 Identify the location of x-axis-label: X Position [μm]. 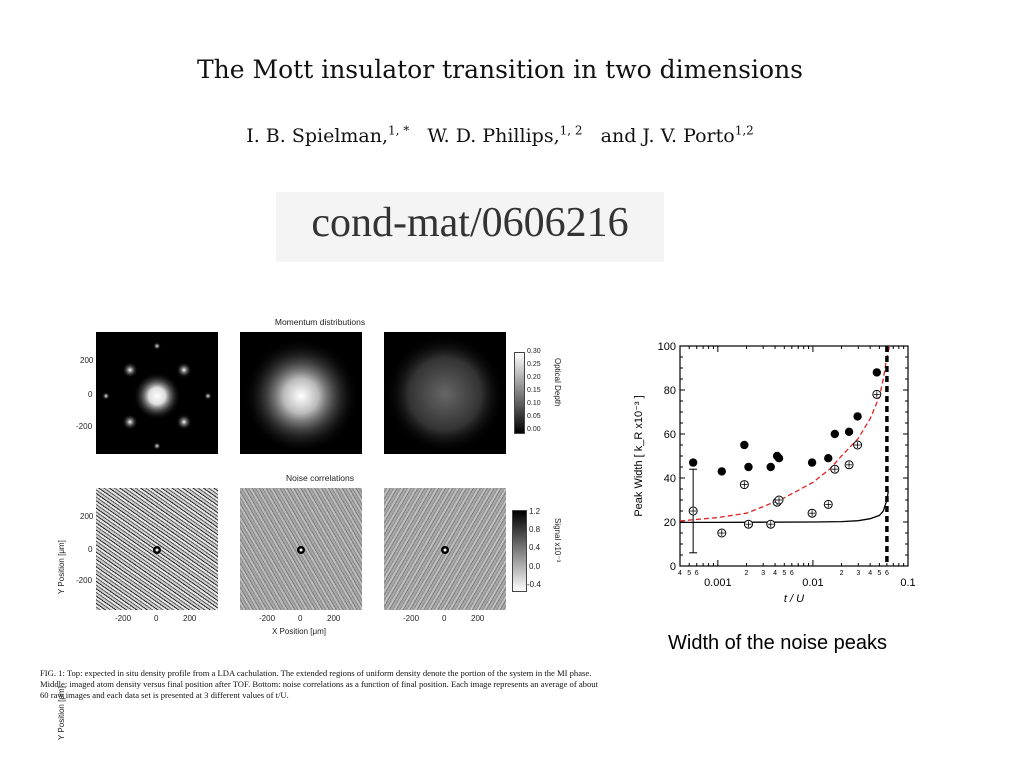
(299, 631).